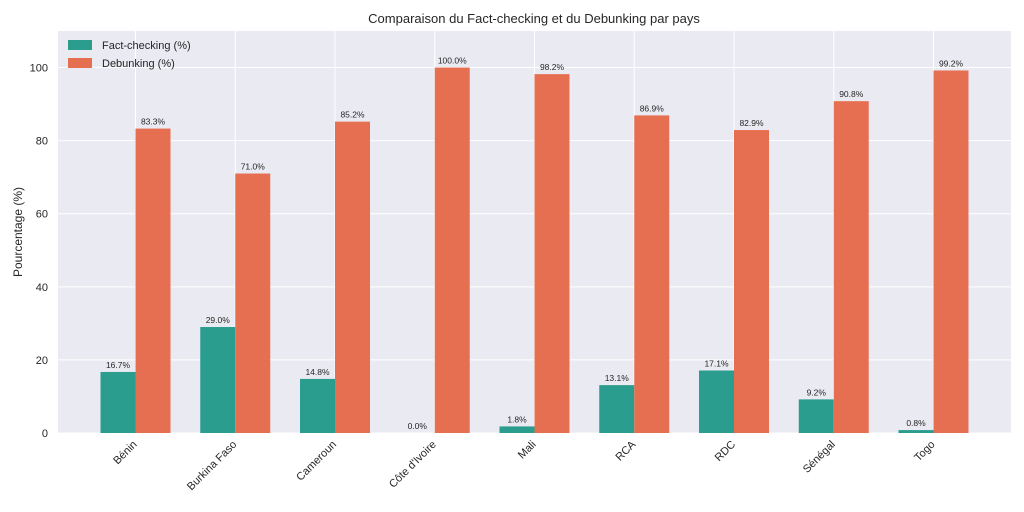 Image resolution: width=1024 pixels, height=512 pixels. Describe the element at coordinates (138, 64) in the screenshot. I see `legend-label: Debunking (%)` at that location.